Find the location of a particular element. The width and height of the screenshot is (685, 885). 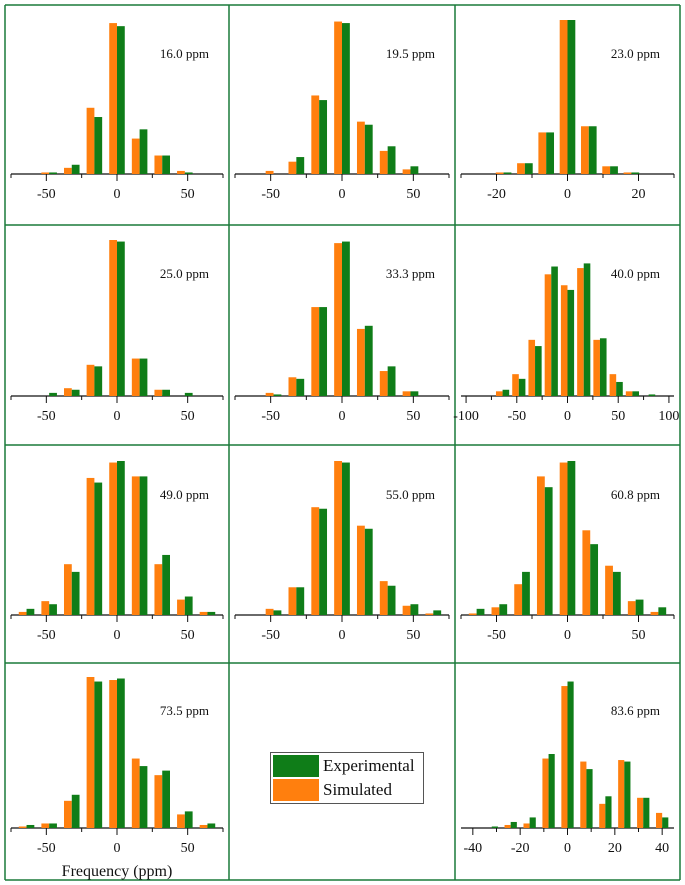

legend: Experimental Simulated is located at coordinates (347, 778).